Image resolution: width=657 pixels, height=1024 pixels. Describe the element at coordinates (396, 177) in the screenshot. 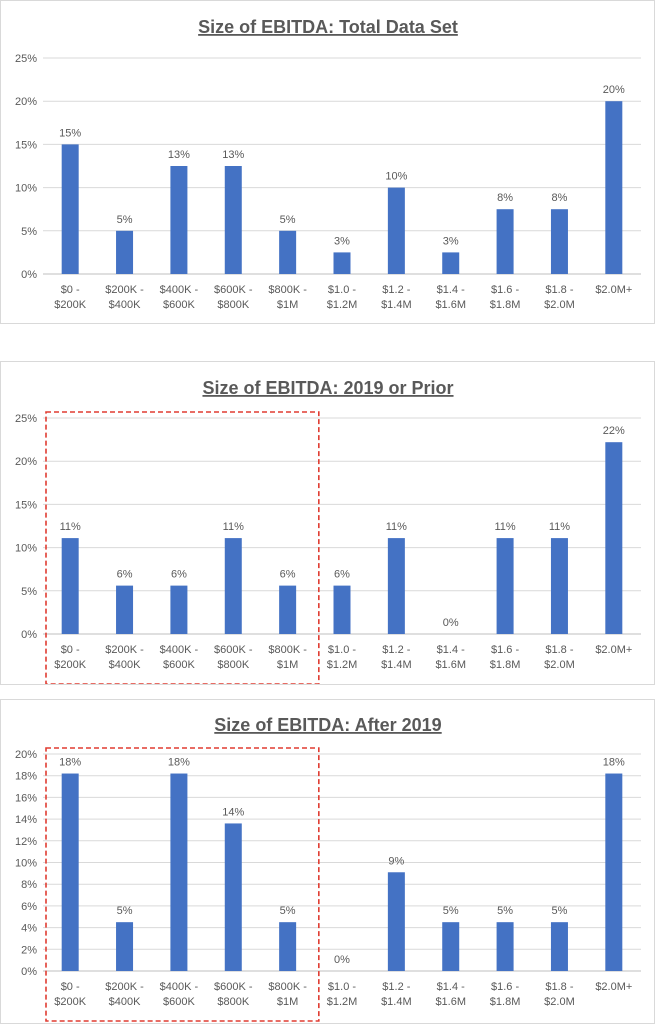

I see `data-label: 10%` at that location.